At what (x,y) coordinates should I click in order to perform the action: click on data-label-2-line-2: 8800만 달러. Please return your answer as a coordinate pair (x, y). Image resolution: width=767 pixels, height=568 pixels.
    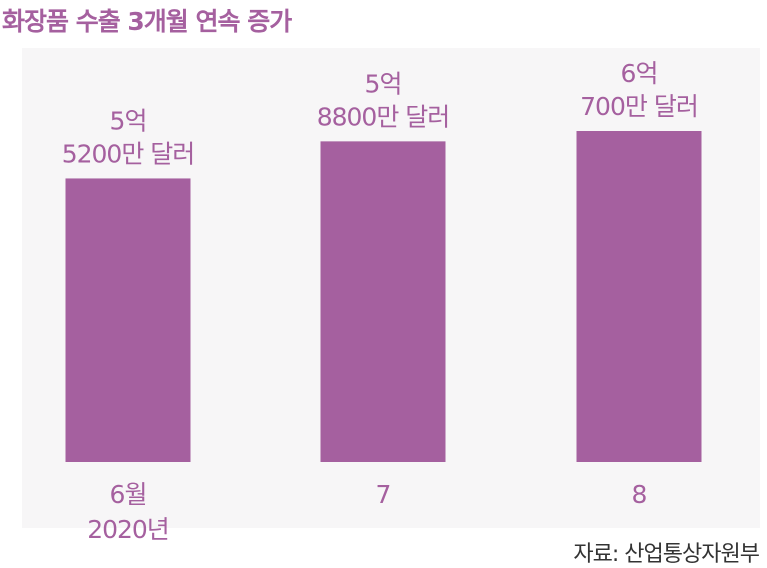
    Looking at the image, I should click on (383, 116).